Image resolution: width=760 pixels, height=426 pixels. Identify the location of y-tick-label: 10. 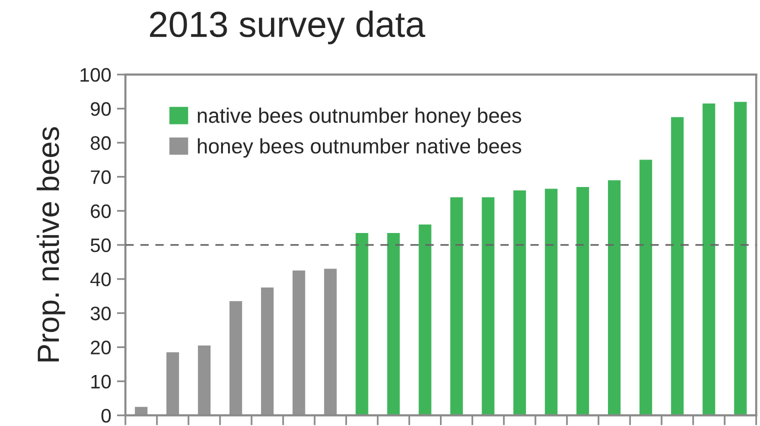
(101, 381).